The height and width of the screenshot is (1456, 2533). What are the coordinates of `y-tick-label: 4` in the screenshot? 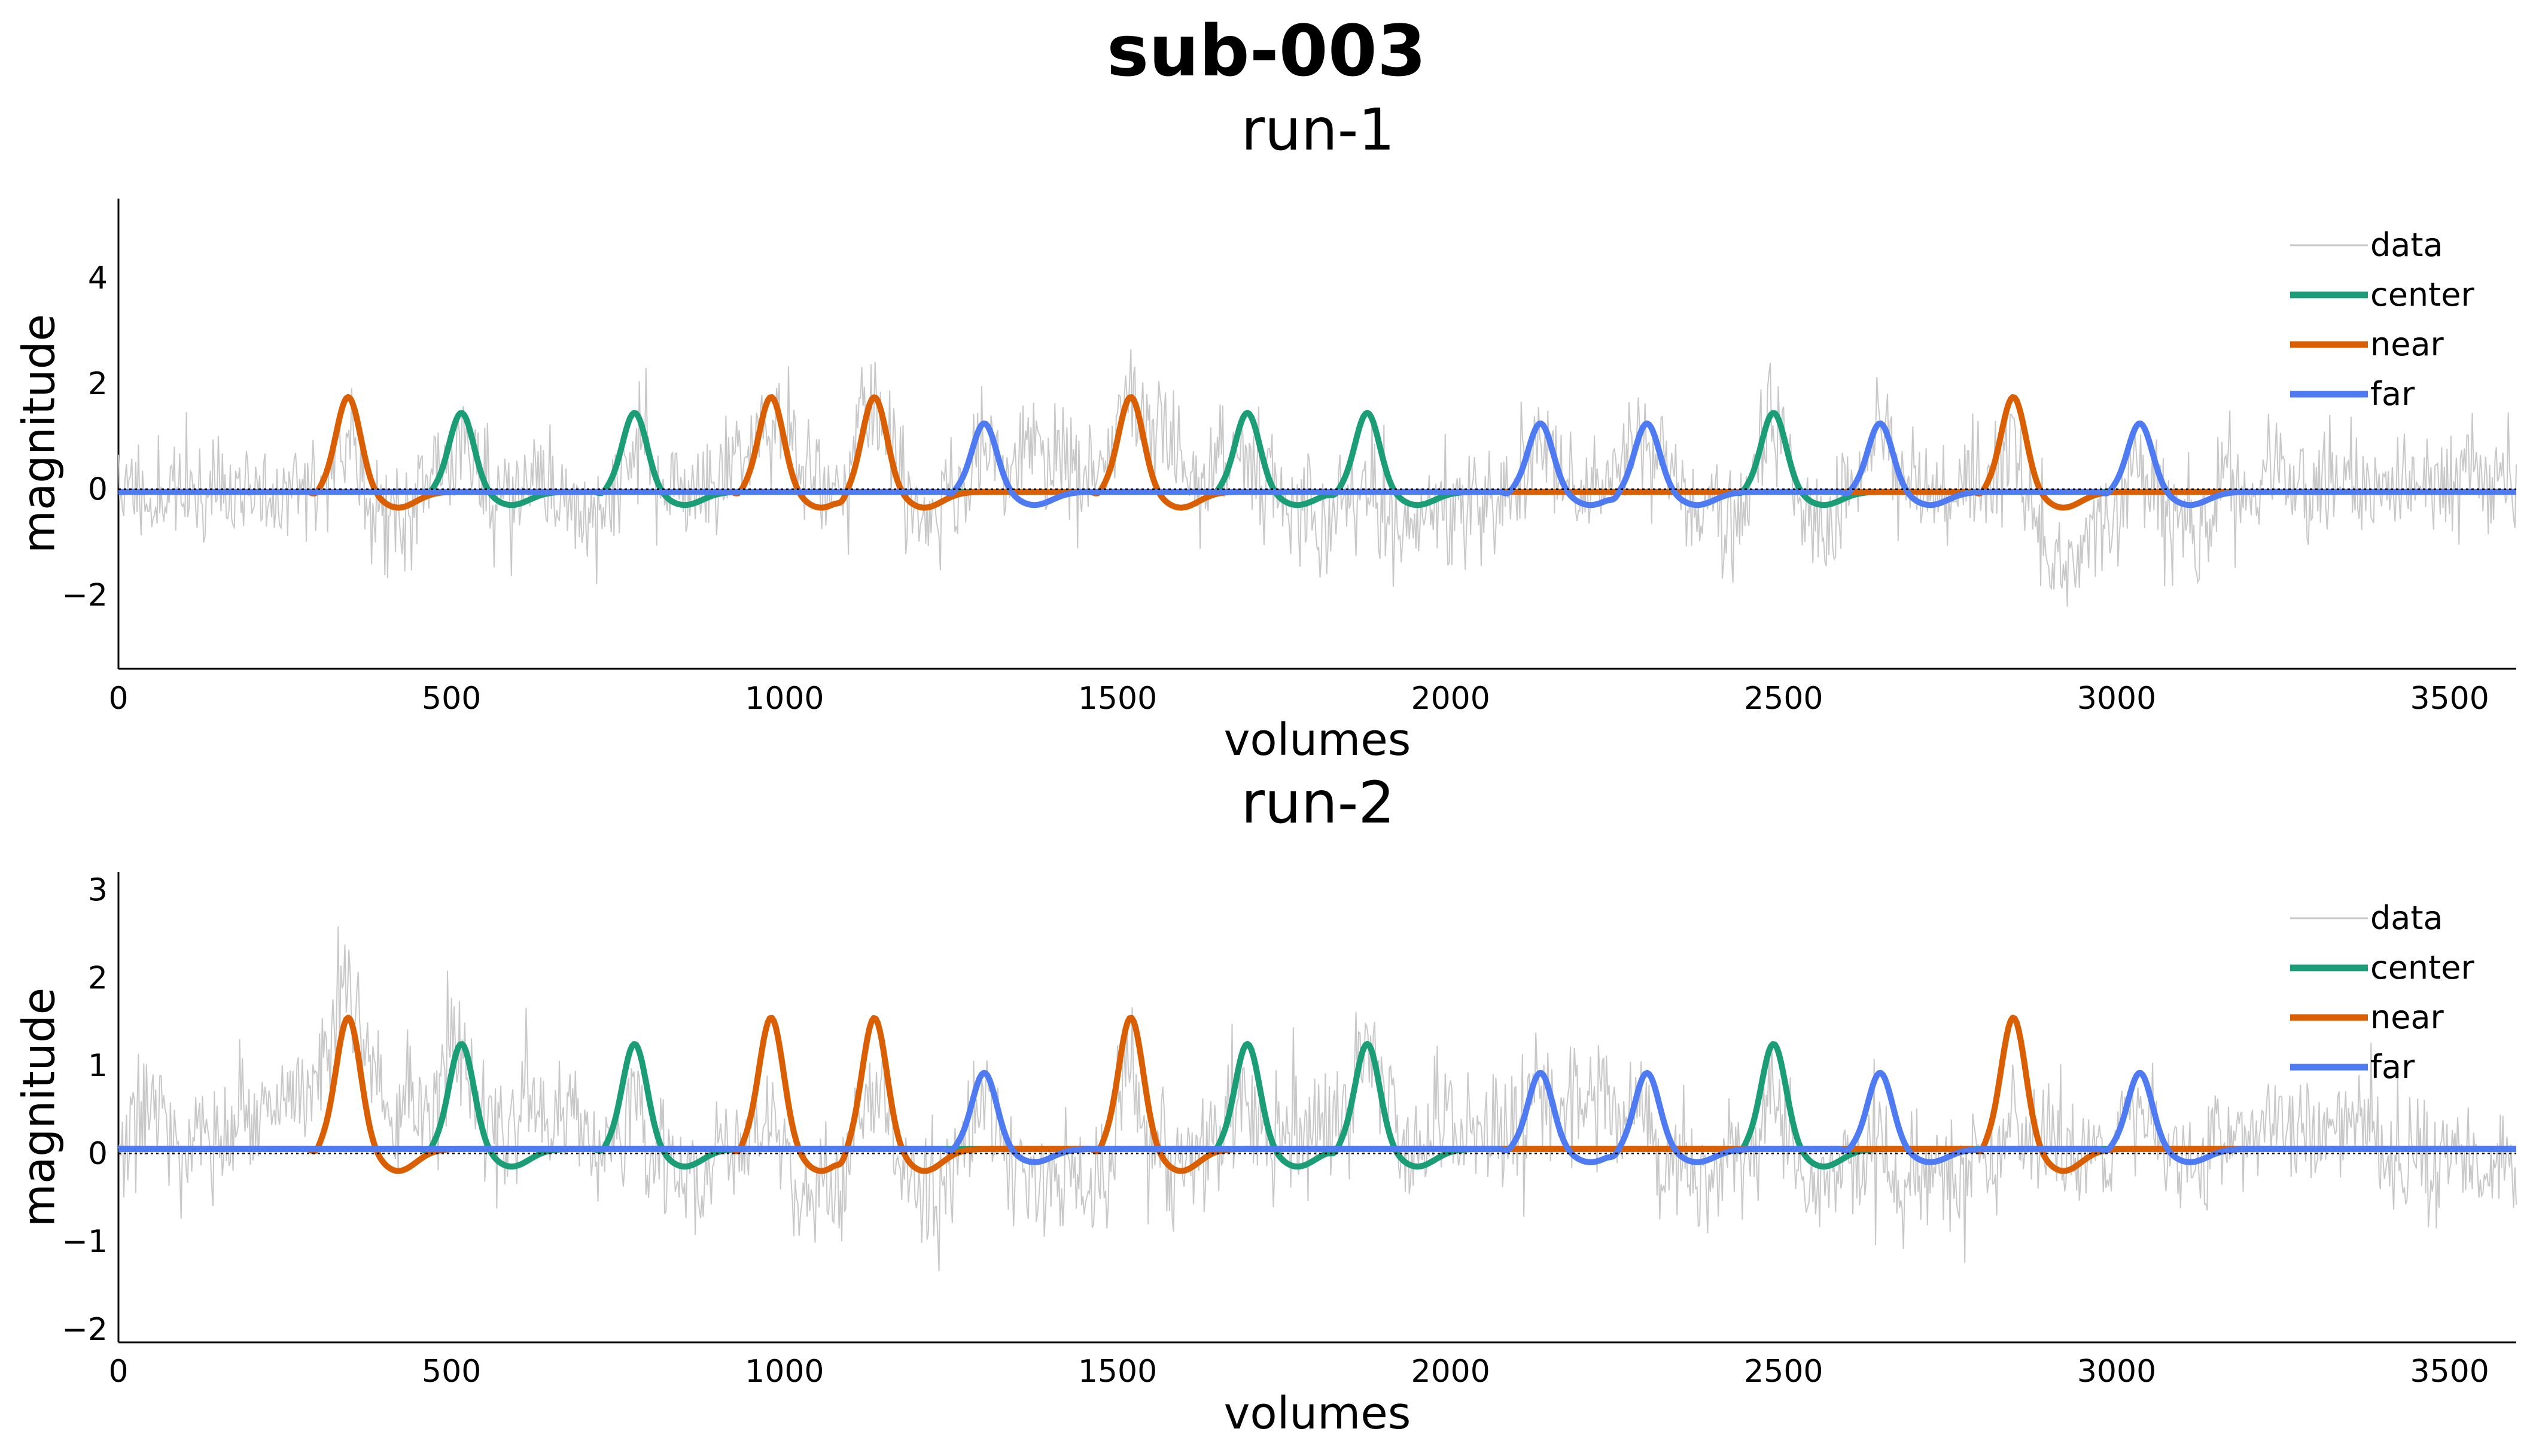 It's located at (98, 278).